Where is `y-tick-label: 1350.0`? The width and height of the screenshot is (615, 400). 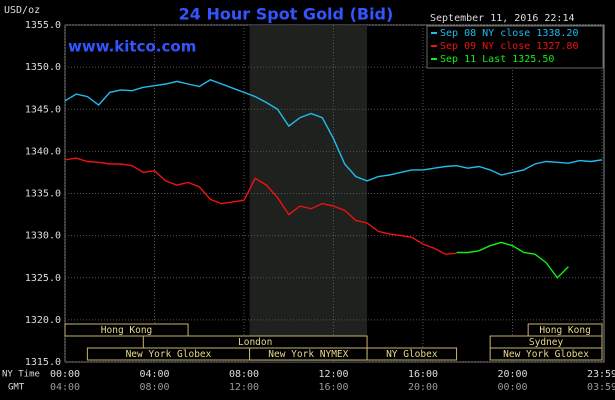 y-tick-label: 1350.0 is located at coordinates (43, 67).